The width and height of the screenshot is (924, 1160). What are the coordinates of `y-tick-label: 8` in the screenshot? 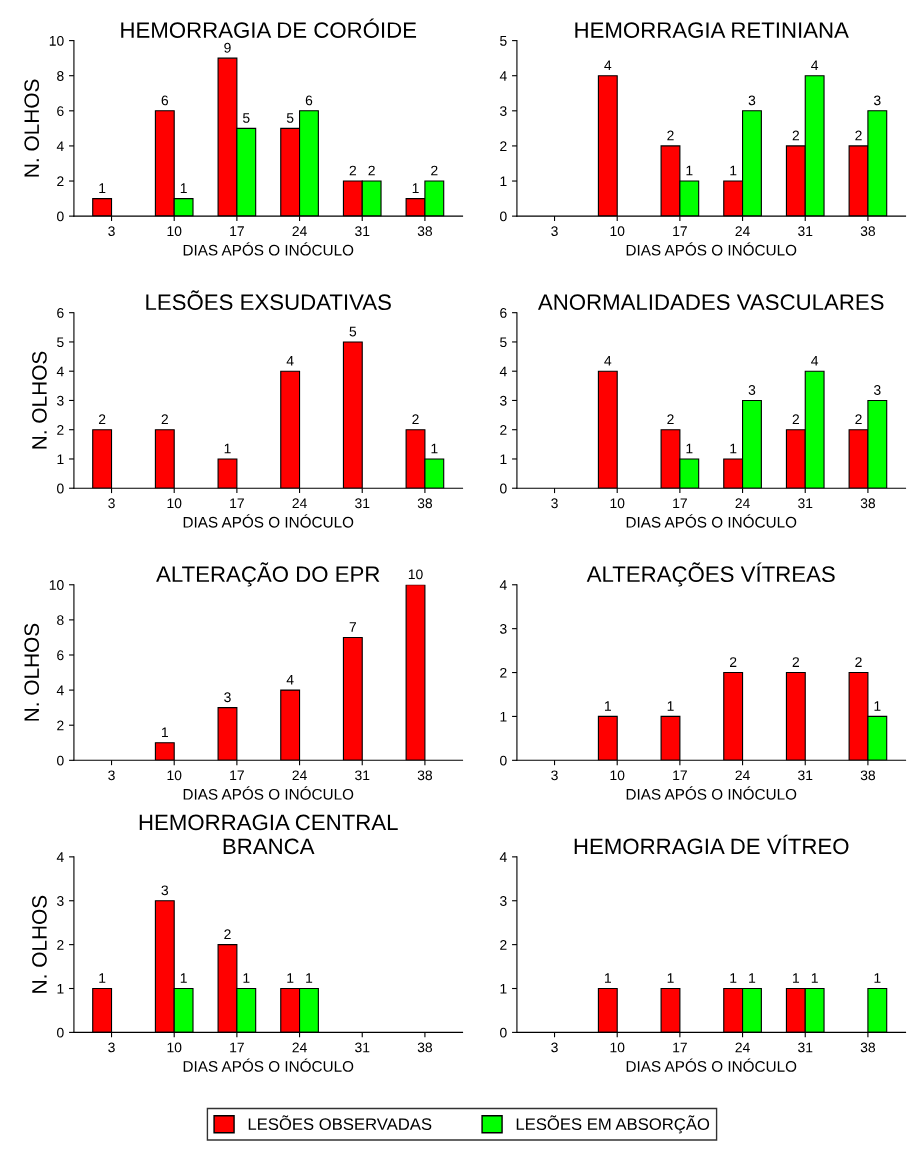 It's located at (60, 620).